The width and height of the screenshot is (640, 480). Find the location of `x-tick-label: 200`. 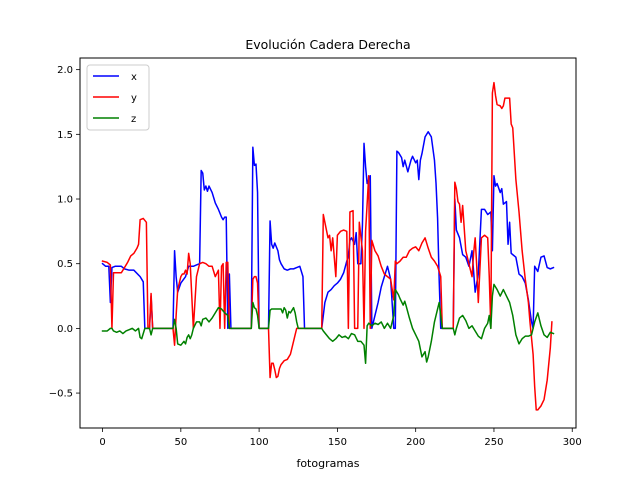

x-tick-label: 200 is located at coordinates (415, 442).